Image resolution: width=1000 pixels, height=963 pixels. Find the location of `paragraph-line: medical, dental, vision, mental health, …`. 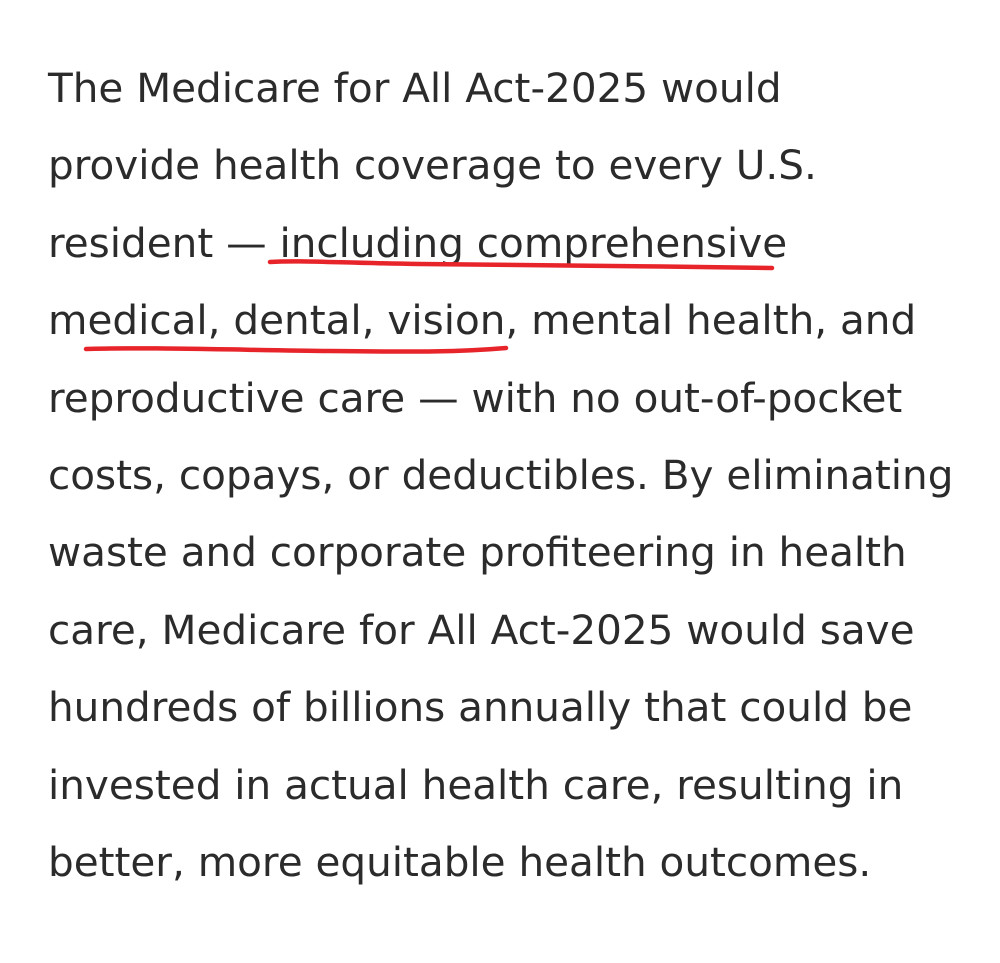

paragraph-line: medical, dental, vision, mental health, … is located at coordinates (482, 320).